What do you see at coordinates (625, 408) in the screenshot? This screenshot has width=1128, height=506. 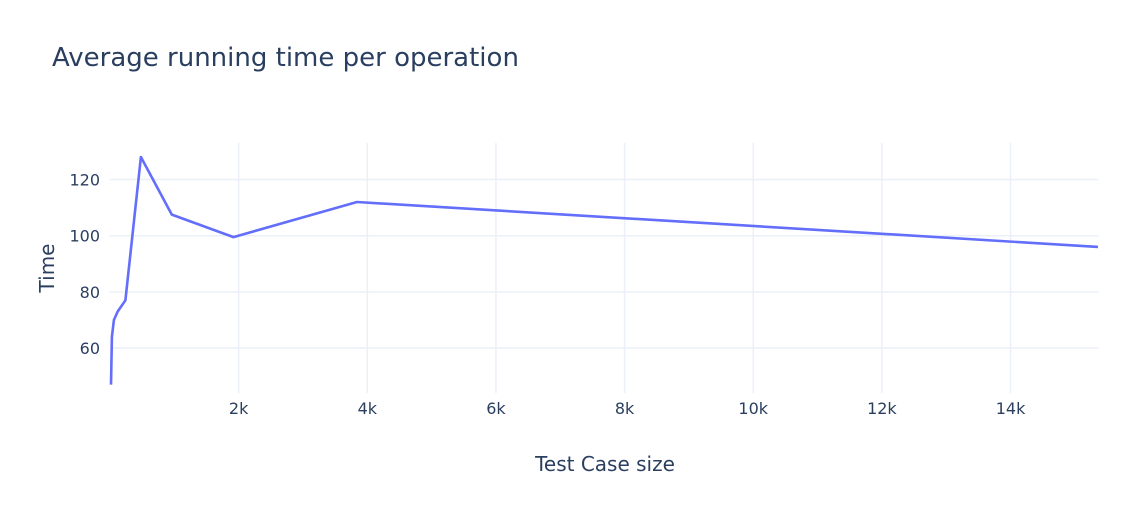 I see `x-tick-label: 8k` at bounding box center [625, 408].